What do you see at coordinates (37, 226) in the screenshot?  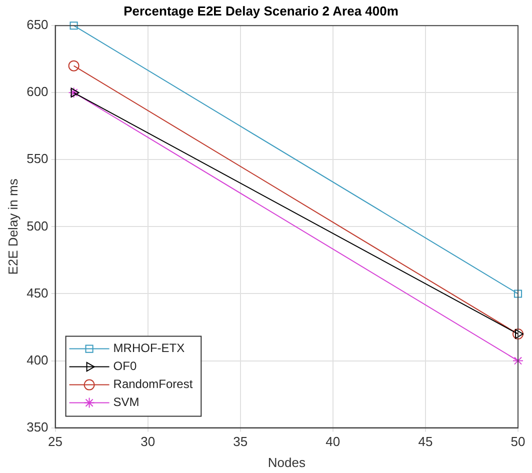 I see `y-tick-label: 500` at bounding box center [37, 226].